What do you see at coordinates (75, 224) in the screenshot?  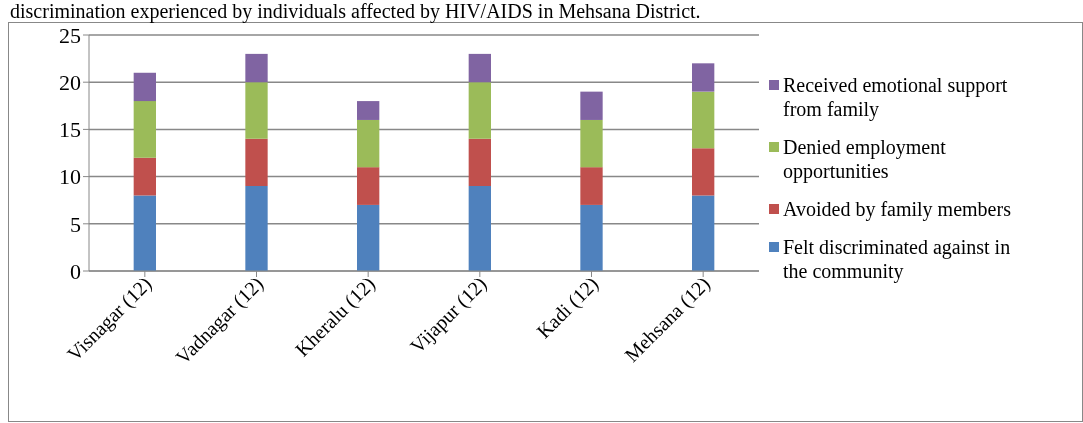 I see `y-tick-label: 5` at bounding box center [75, 224].